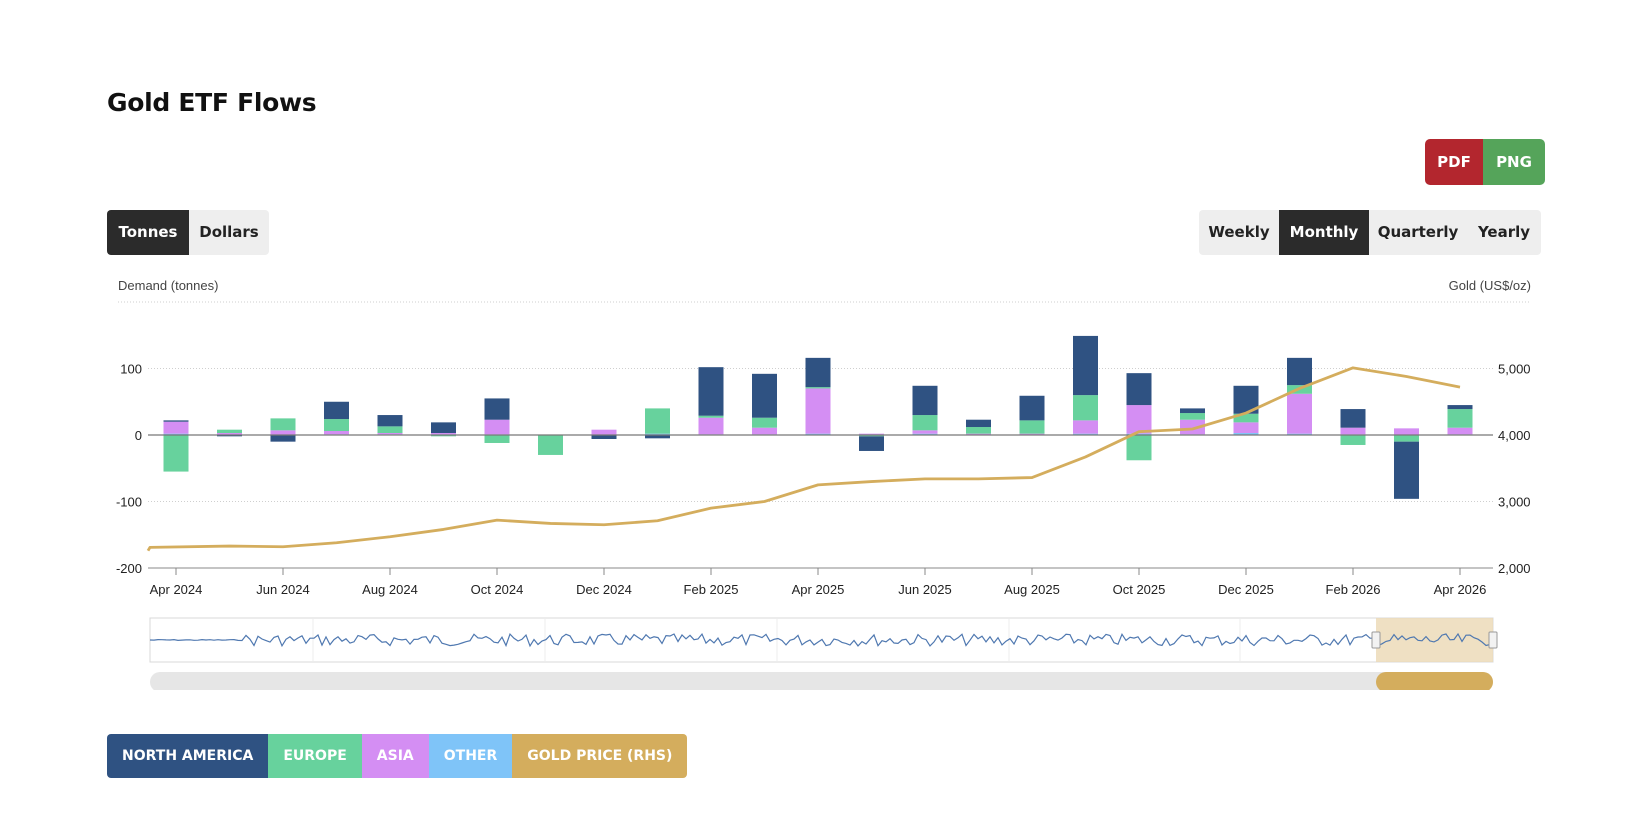 Image resolution: width=1634 pixels, height=824 pixels. Describe the element at coordinates (168, 285) in the screenshot. I see `y-axis-label: Demand (tonnes)` at that location.